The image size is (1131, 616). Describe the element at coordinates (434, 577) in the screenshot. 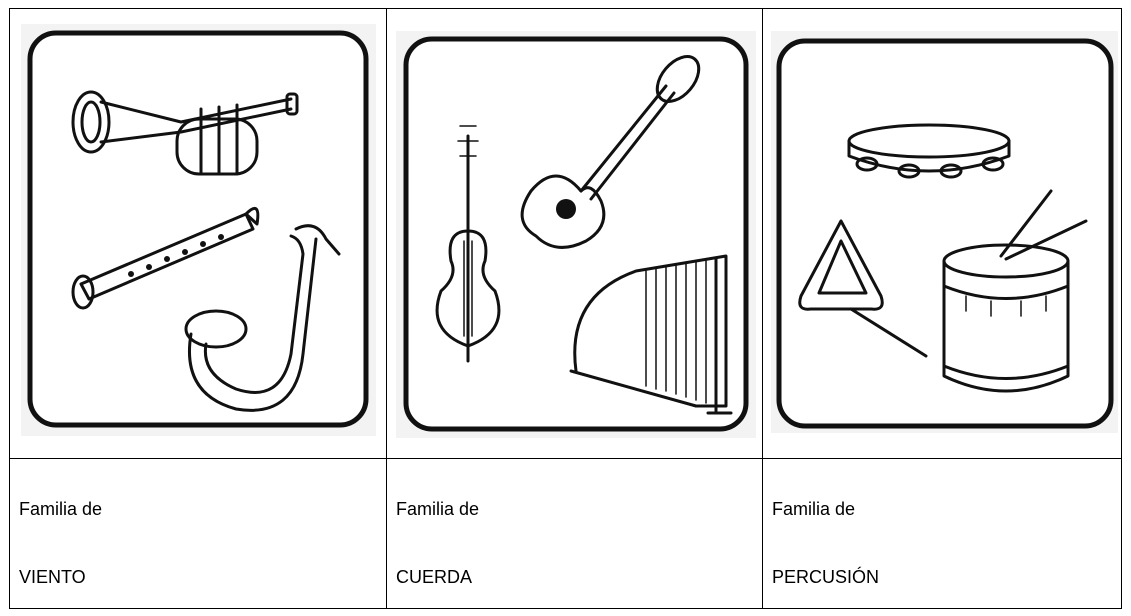

I see `family-name: CUERDA` at that location.